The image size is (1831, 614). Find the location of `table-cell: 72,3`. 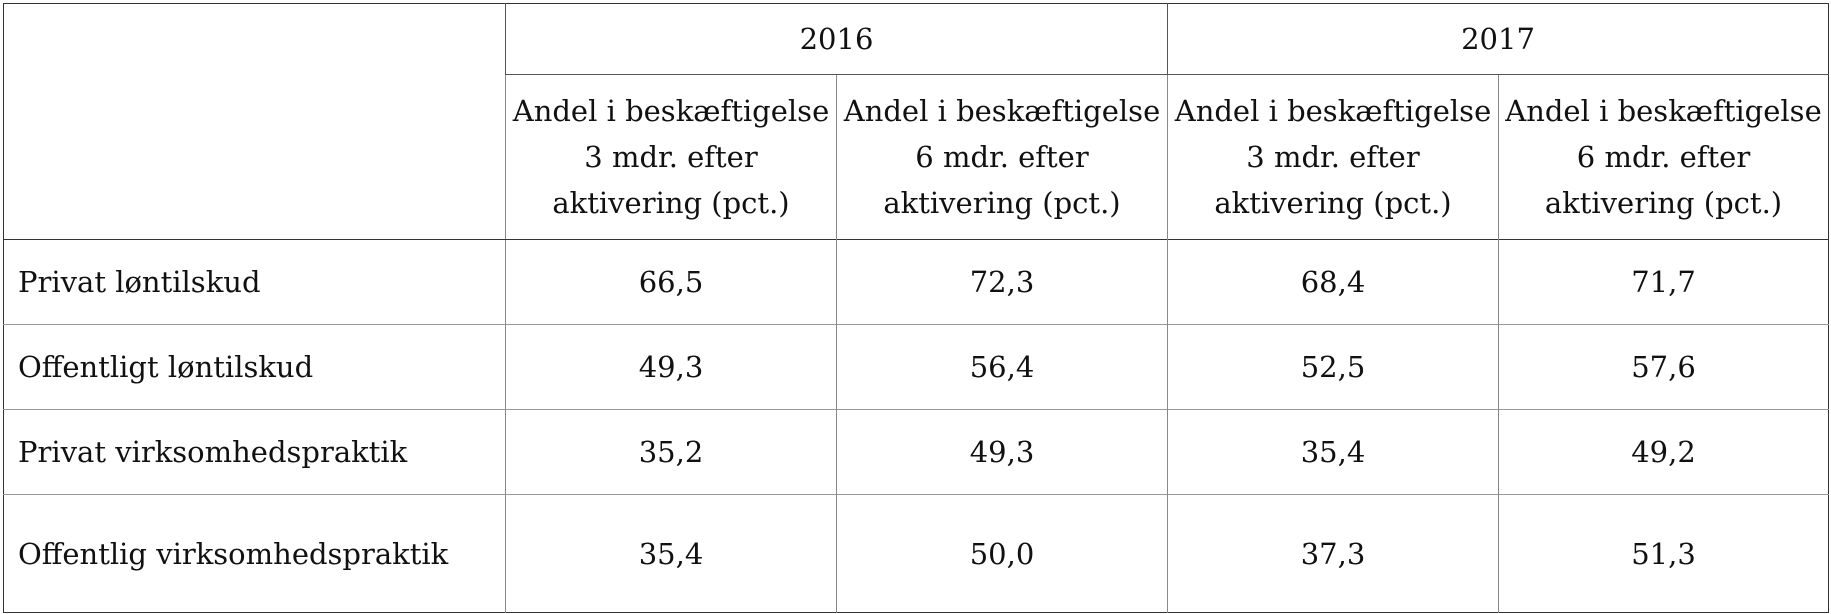

table-cell: 72,3 is located at coordinates (1002, 282).